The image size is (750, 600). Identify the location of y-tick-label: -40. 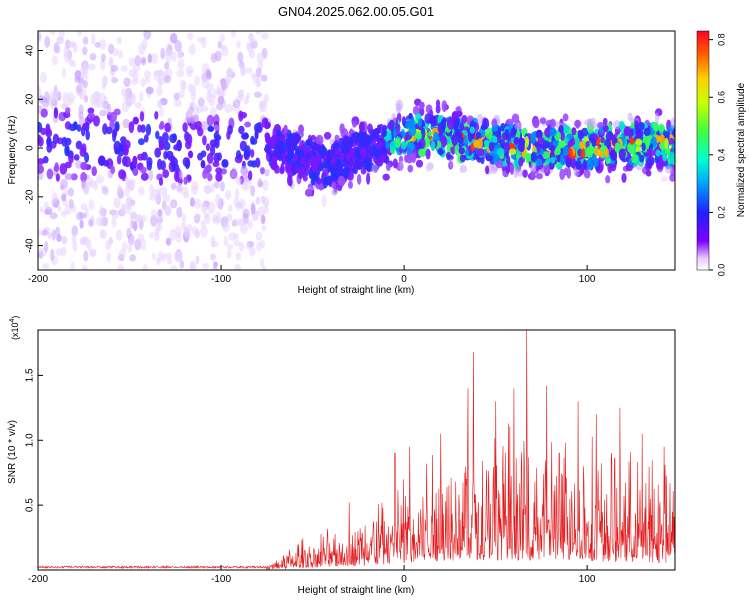
(30, 245).